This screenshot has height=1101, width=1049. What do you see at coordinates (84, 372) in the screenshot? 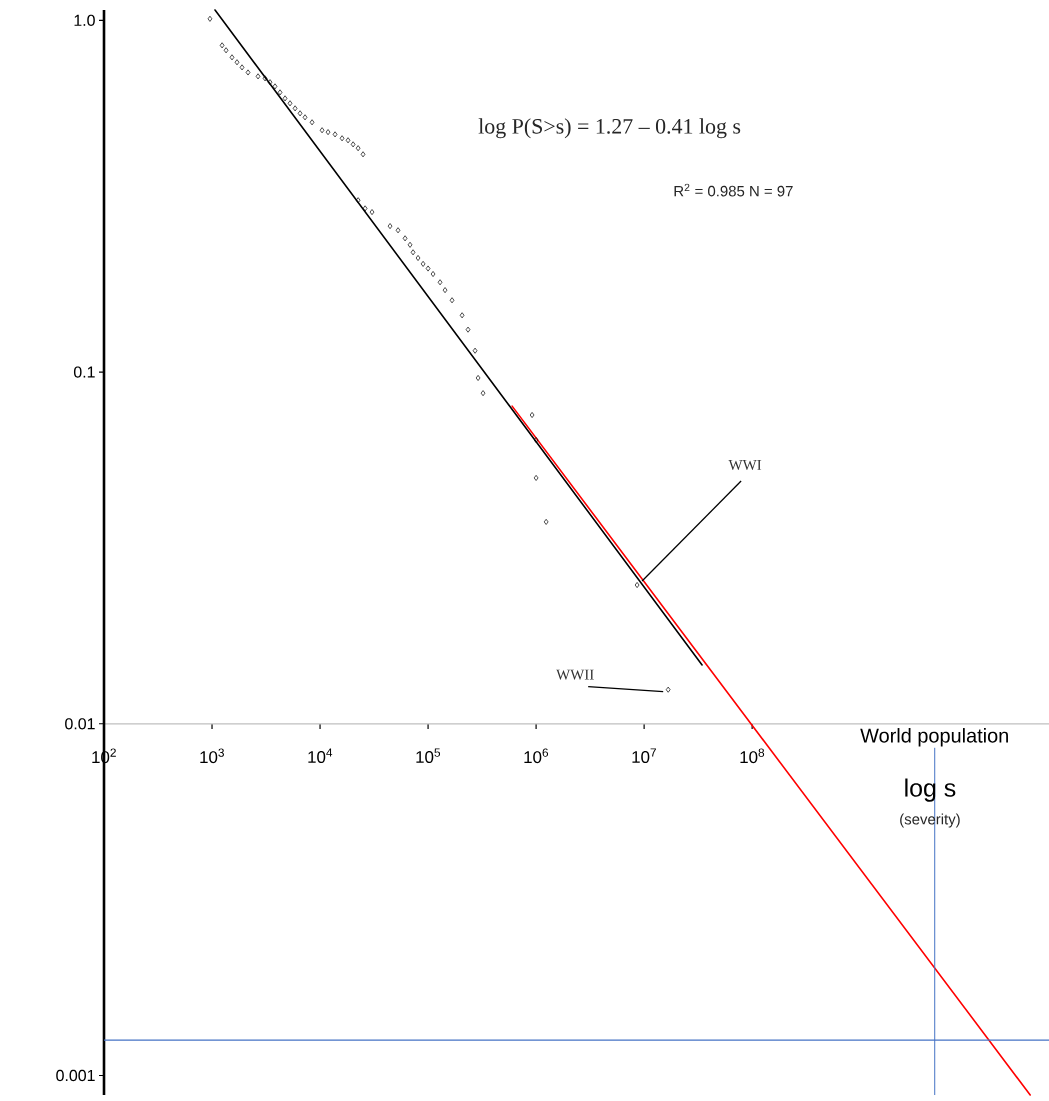
I see `y-tick-label: 0.1` at bounding box center [84, 372].